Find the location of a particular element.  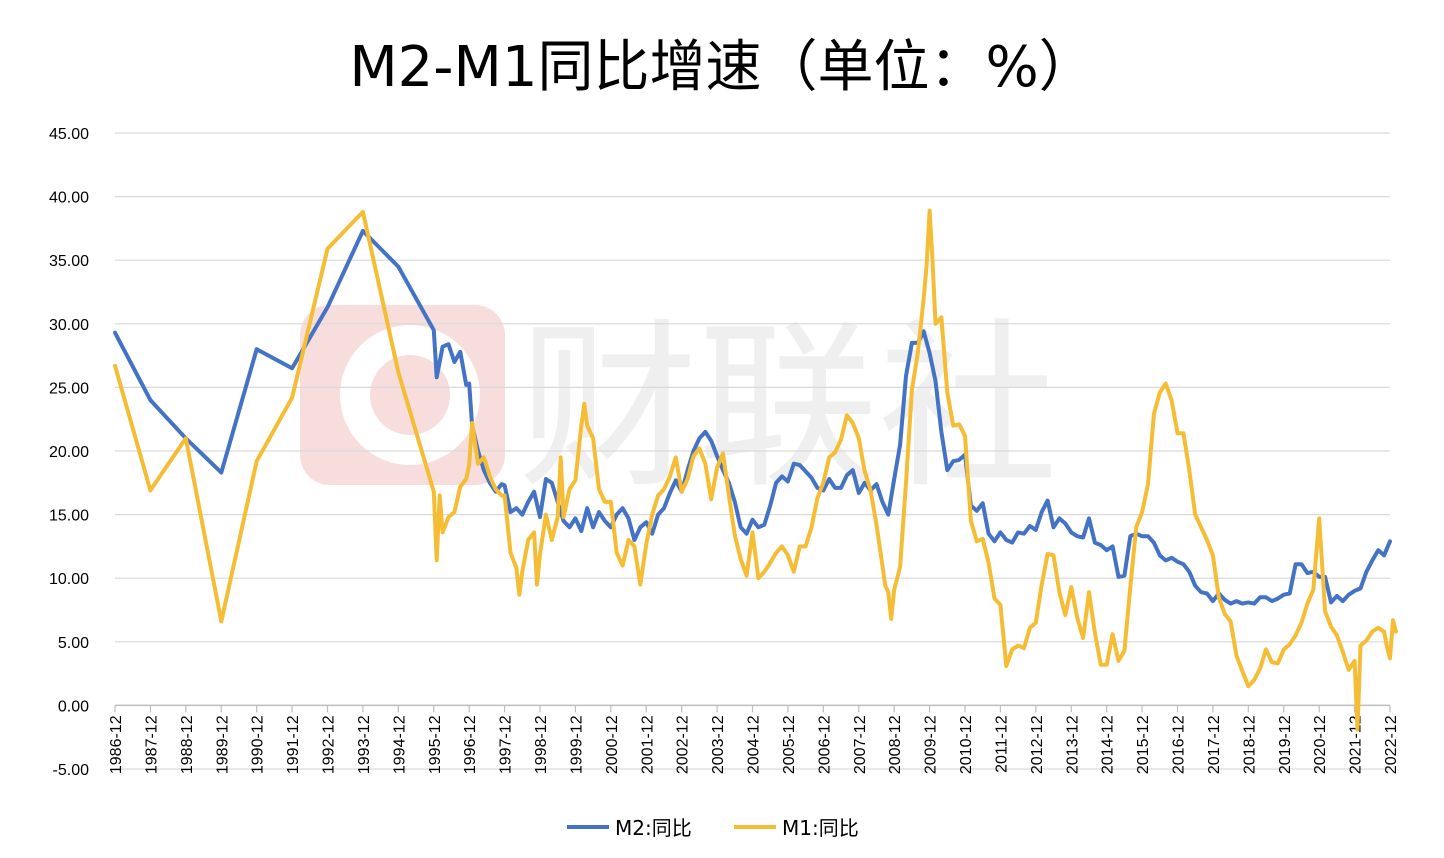

x-tick-label: 2013-12 is located at coordinates (1072, 744).